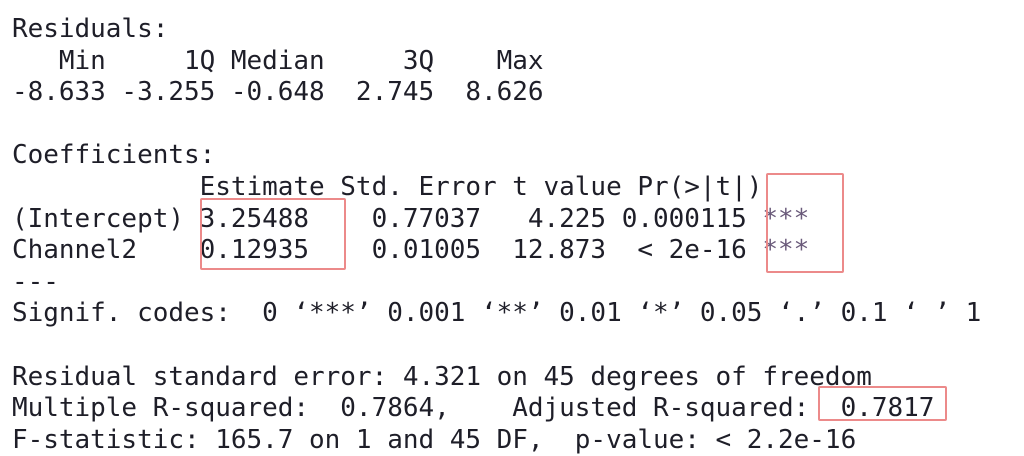  What do you see at coordinates (286, 92) in the screenshot?
I see `residuals-values: -8.633 -3.255 -0.648 2.745 8.626` at bounding box center [286, 92].